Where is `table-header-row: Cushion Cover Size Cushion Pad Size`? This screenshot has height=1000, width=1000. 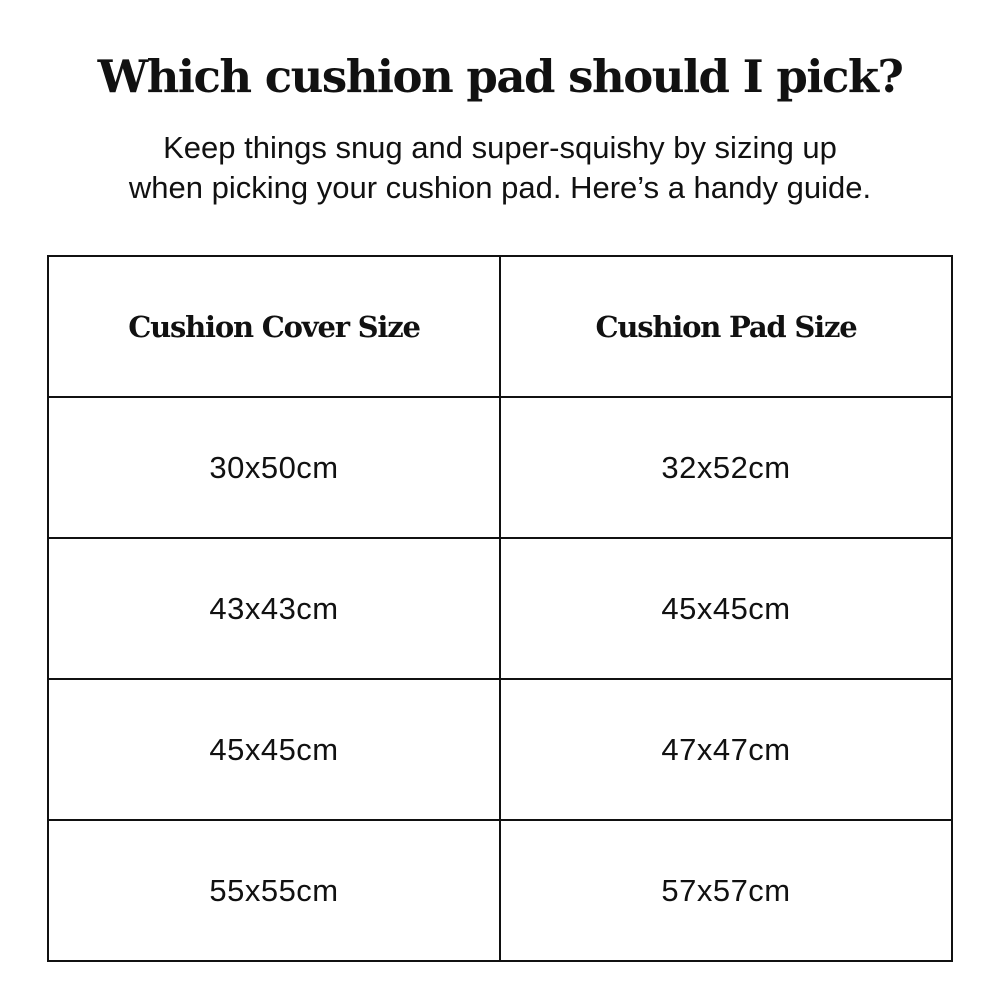 table-header-row: Cushion Cover Size Cushion Pad Size is located at coordinates (500, 326).